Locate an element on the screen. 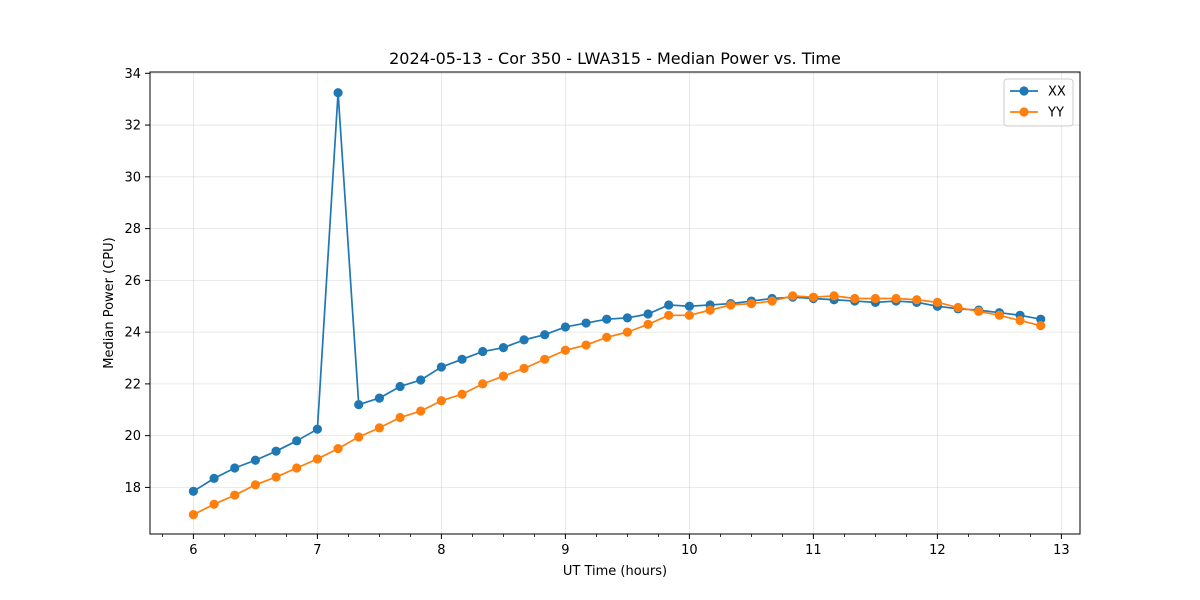 The height and width of the screenshot is (600, 1200). y-axis-label: Median Power (CPU) is located at coordinates (109, 302).